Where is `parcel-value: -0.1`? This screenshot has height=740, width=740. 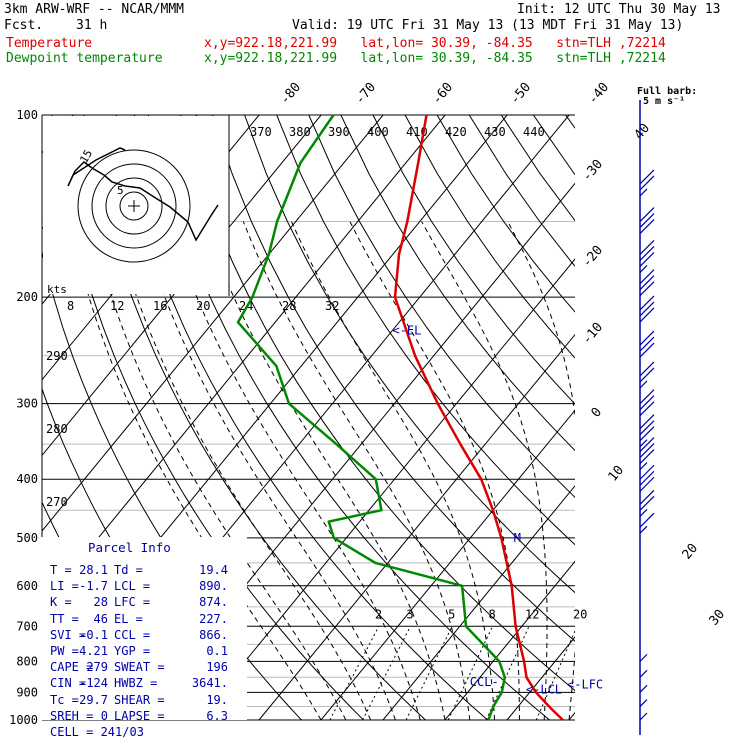 parcel-value: -0.1 is located at coordinates (93, 634).